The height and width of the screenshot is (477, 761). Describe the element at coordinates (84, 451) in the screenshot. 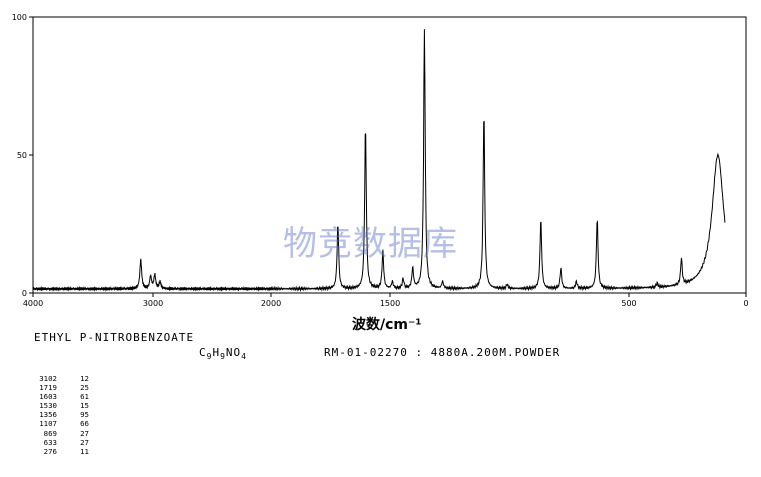

I see `peak-intensity: 11` at that location.